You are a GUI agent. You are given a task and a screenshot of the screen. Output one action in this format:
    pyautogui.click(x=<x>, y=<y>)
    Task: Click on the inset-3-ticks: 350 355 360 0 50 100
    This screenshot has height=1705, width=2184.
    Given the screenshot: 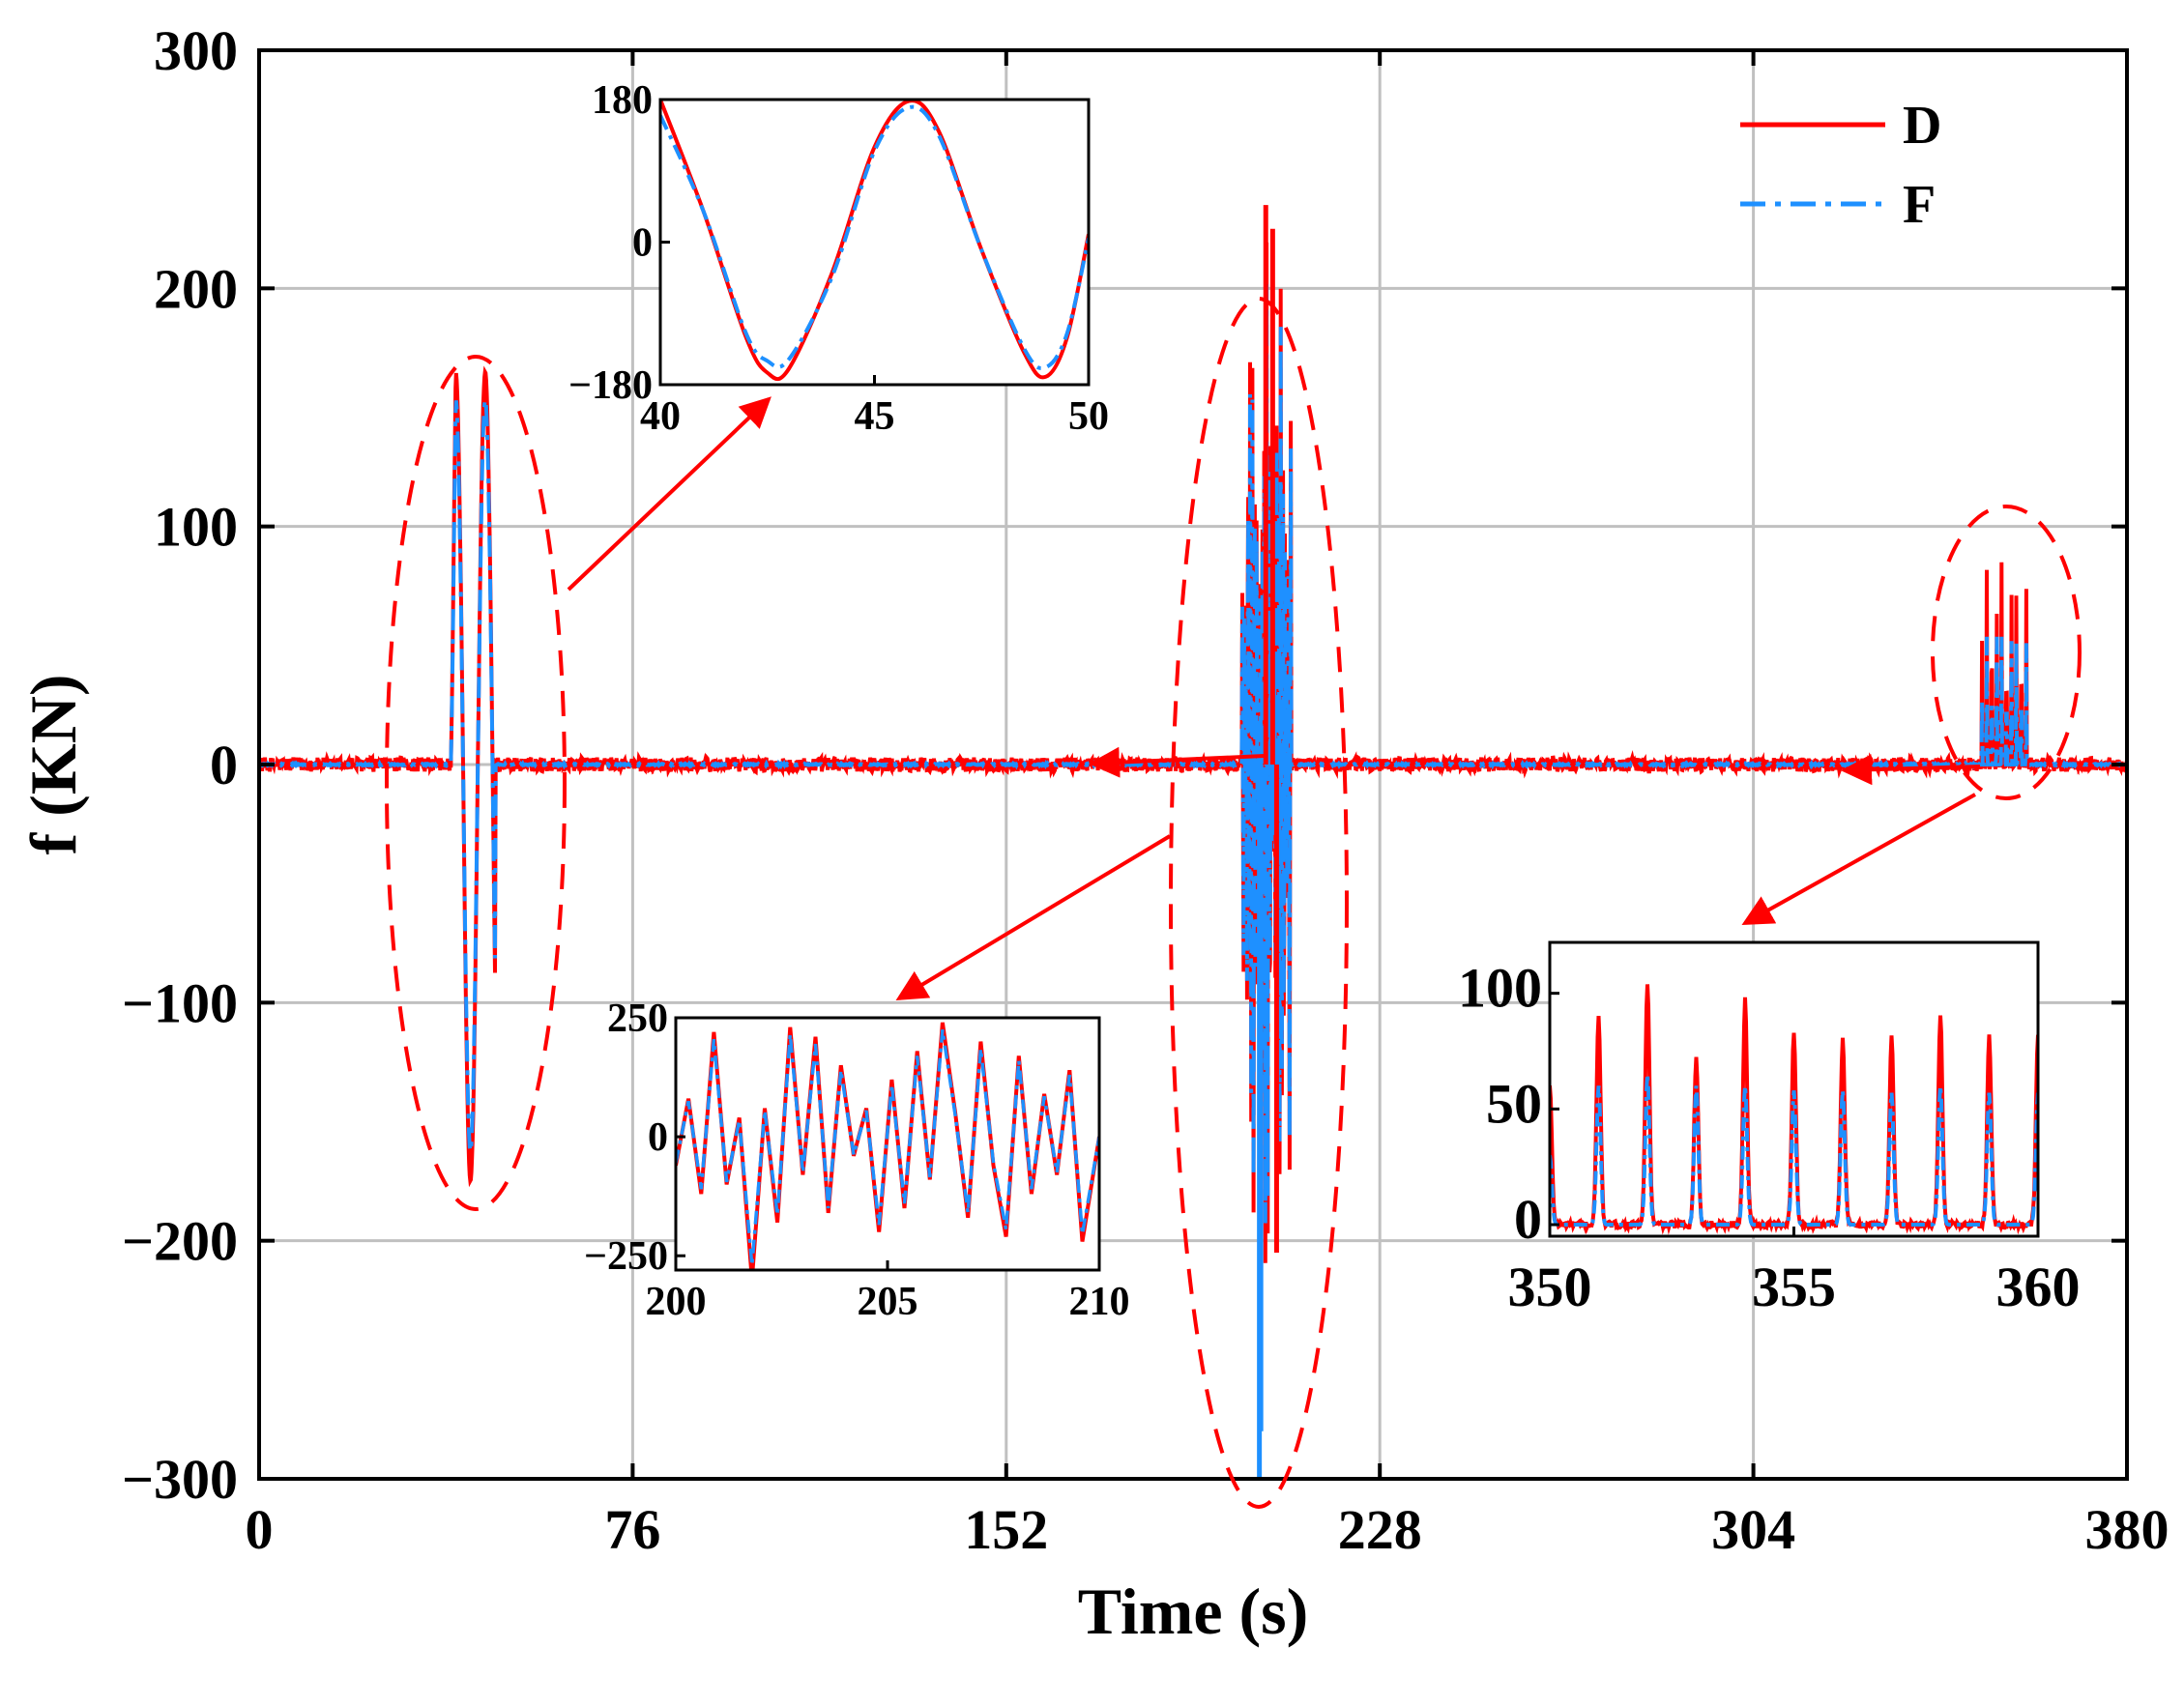 What is the action you would take?
    pyautogui.click(x=1770, y=1138)
    